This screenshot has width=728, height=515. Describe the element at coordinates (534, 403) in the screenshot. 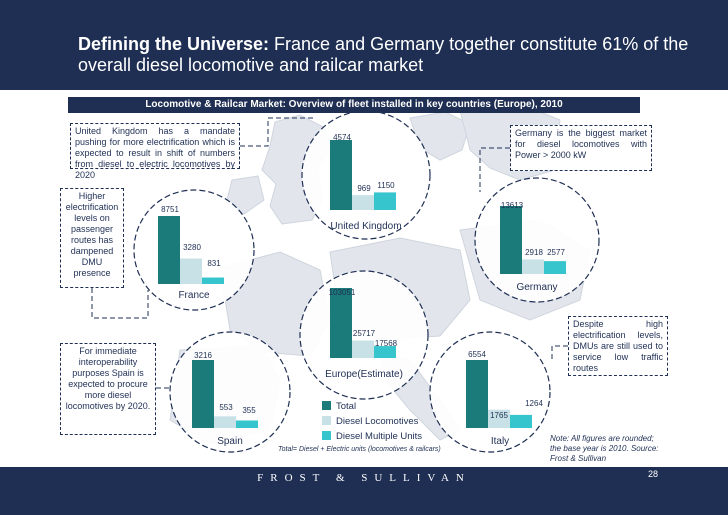

I see `label-italy-diesel-multiple-units: 1264` at that location.